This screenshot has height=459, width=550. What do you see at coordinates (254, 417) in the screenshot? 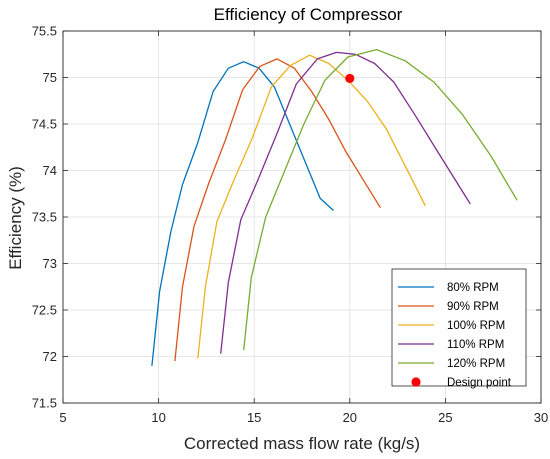
I see `x-tick-label: 15` at bounding box center [254, 417].